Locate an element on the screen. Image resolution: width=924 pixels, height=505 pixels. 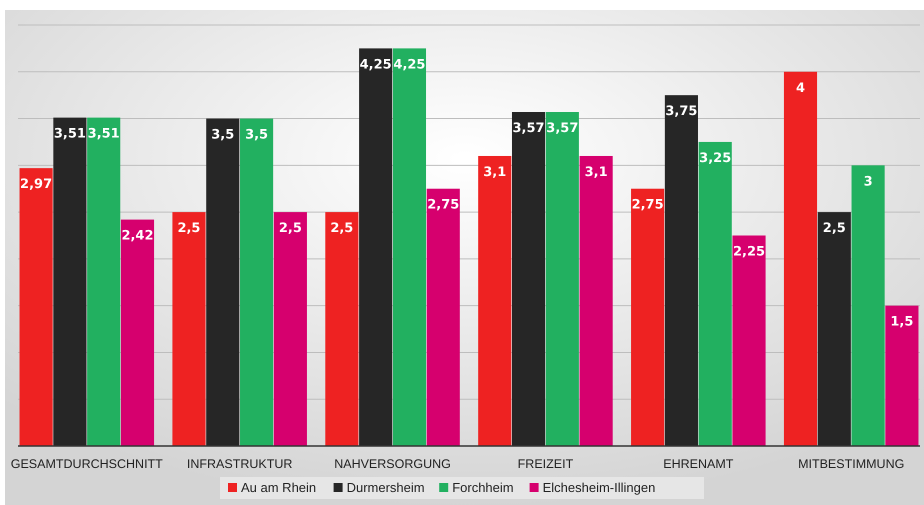
x-tick-label: INFRASTRUKTUR is located at coordinates (239, 464).